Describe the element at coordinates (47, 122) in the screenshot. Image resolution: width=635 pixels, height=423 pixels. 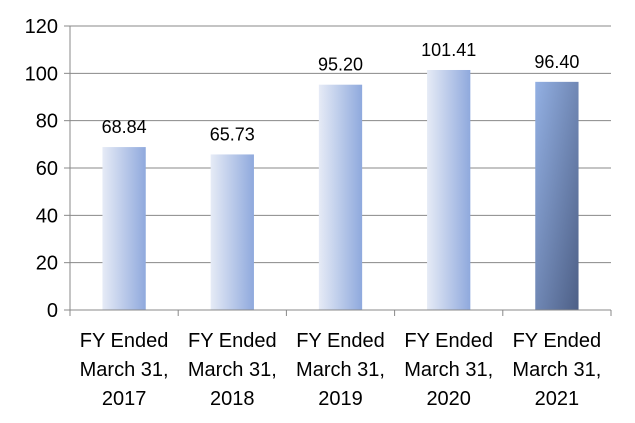
I see `y-tick-label: 80` at that location.